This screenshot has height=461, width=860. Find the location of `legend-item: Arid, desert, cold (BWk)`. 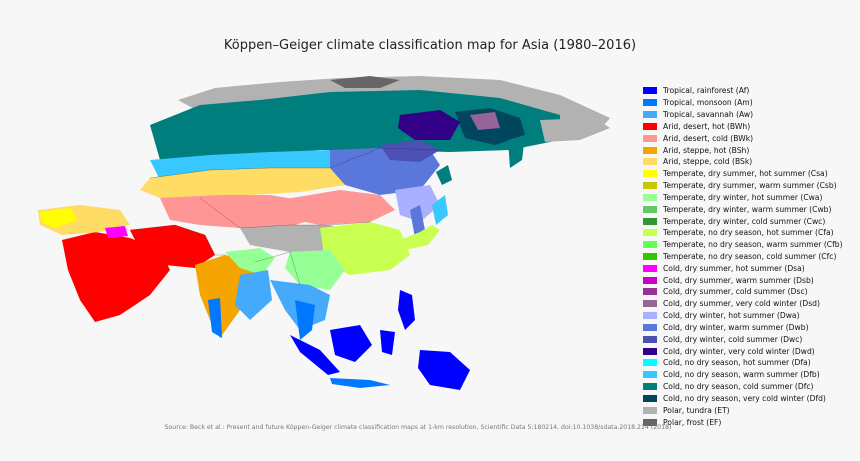

legend-item: Arid, desert, cold (BWk) is located at coordinates (743, 138).